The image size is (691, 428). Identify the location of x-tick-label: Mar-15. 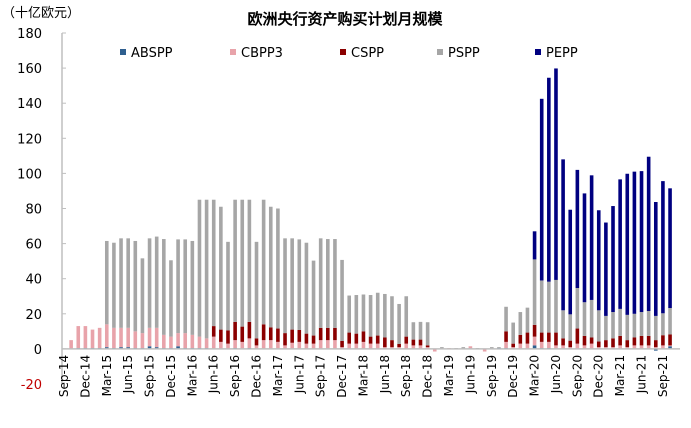
(107, 375).